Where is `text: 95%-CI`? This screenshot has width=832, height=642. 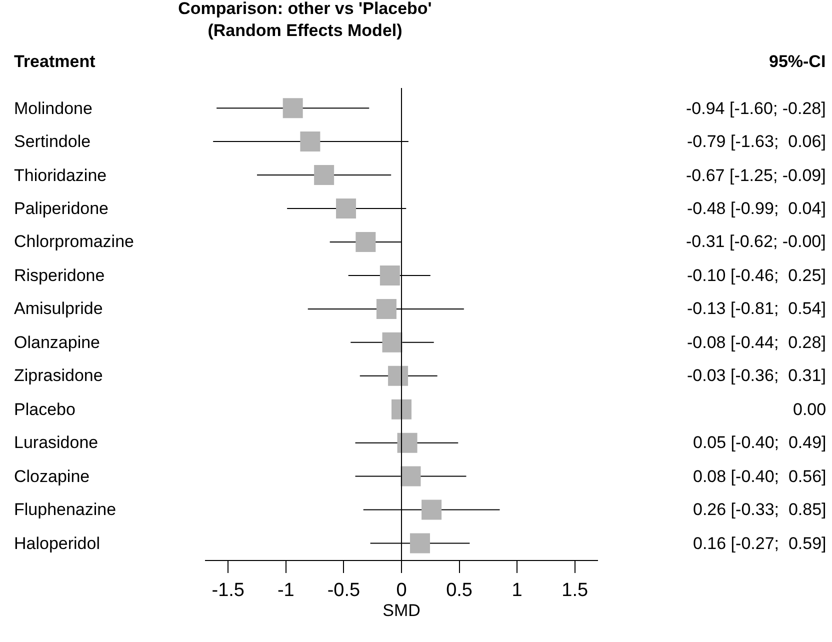 text: 95%-CI is located at coordinates (797, 61).